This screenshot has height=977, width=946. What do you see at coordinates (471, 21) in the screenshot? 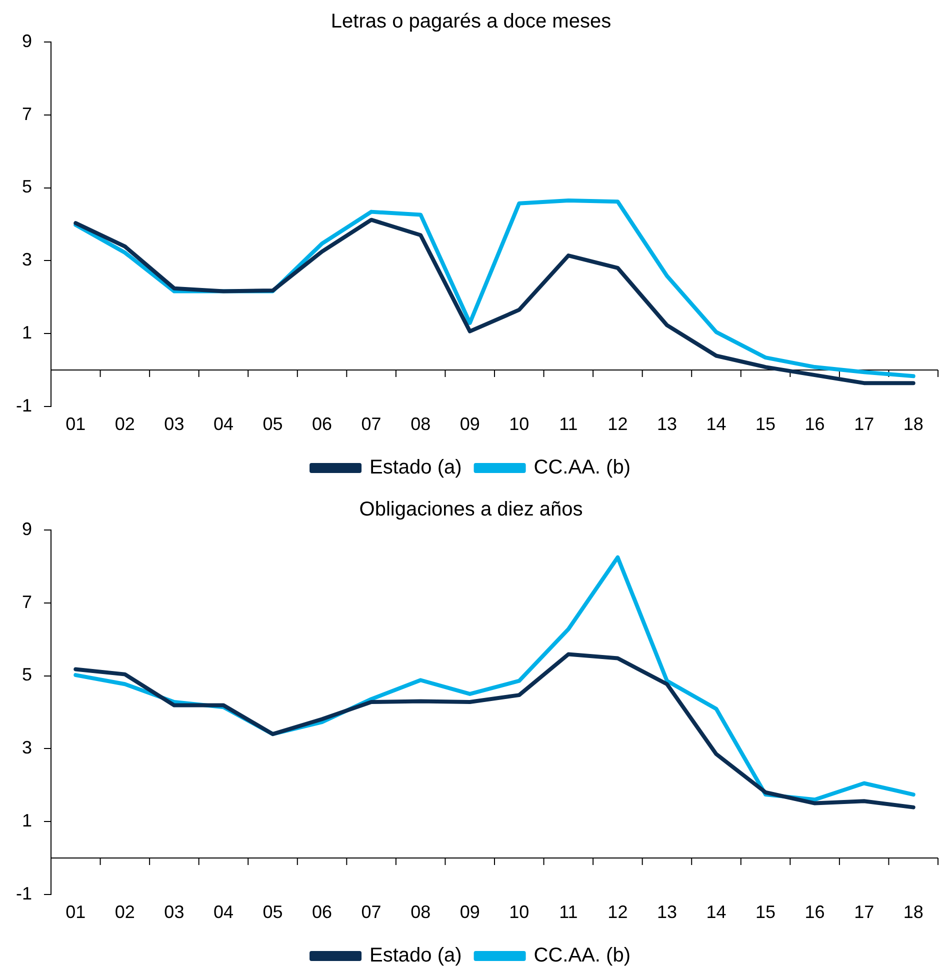
I see `chart-title: Letras o pagarés a doce meses` at bounding box center [471, 21].